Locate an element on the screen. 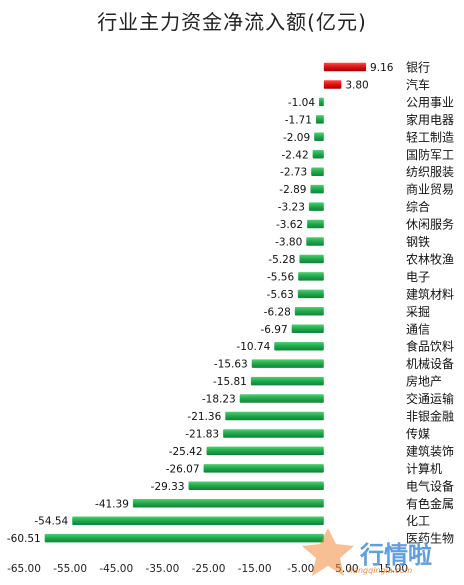 The height and width of the screenshot is (585, 464). value-label: -6.97 is located at coordinates (273, 330).